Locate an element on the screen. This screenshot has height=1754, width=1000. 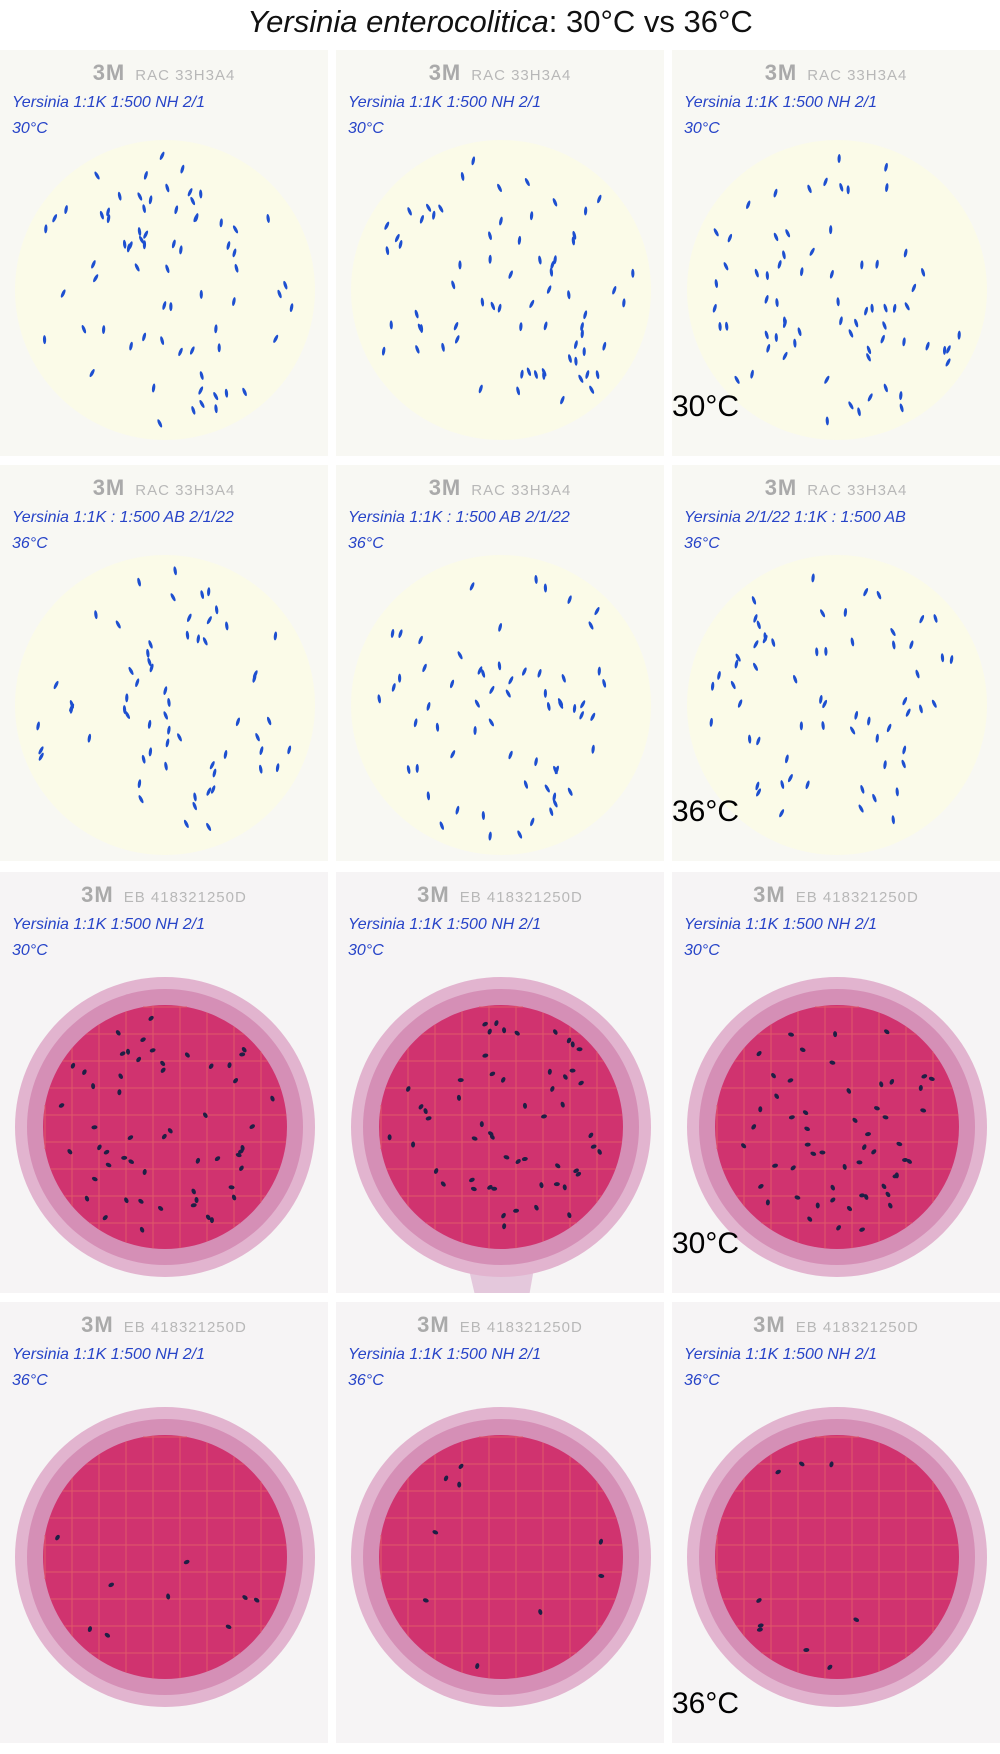
lot-code: RAC 33H3A4 is located at coordinates (185, 490).